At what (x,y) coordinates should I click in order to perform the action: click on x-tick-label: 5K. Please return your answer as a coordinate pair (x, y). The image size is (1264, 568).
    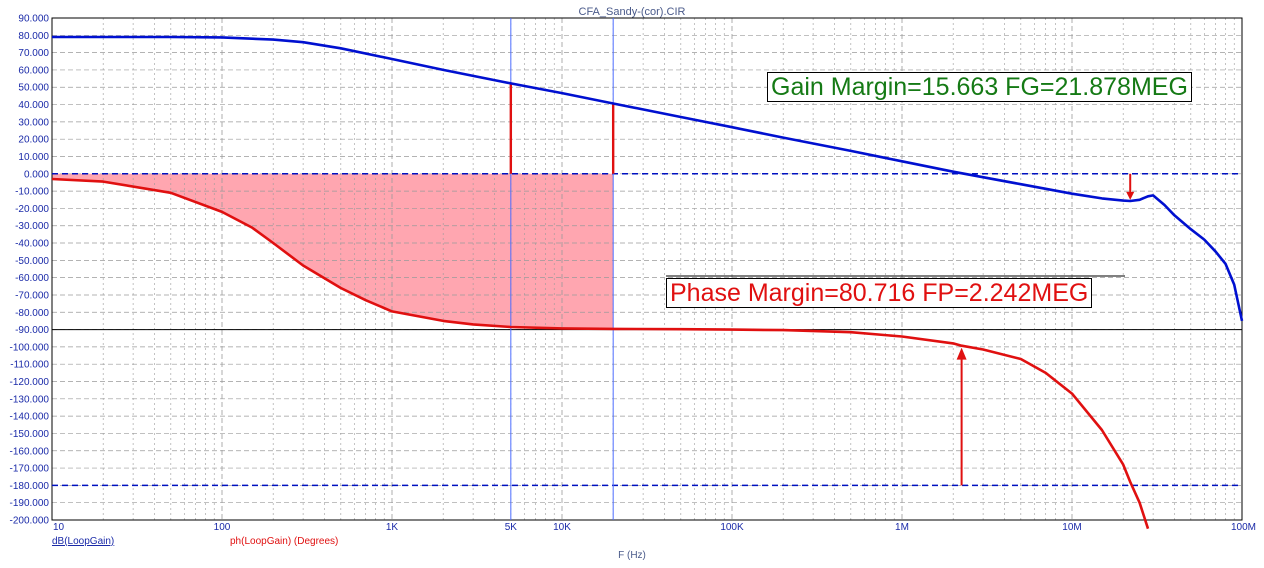
    Looking at the image, I should click on (511, 527).